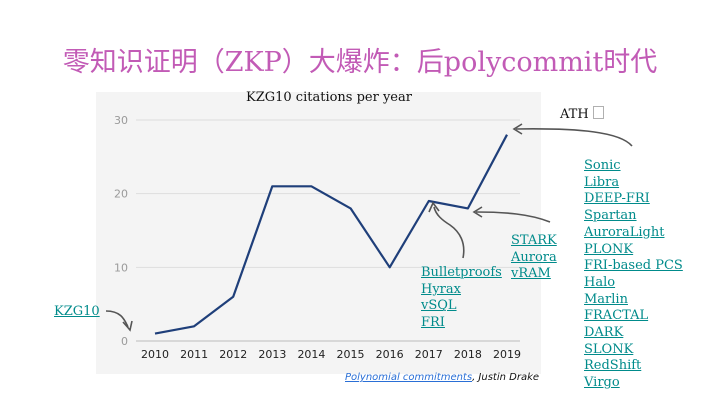 The width and height of the screenshot is (720, 405). Describe the element at coordinates (360, 62) in the screenshot. I see `slide-title: 零知识证明（ZKP）大爆炸：后polycommit时代` at that location.